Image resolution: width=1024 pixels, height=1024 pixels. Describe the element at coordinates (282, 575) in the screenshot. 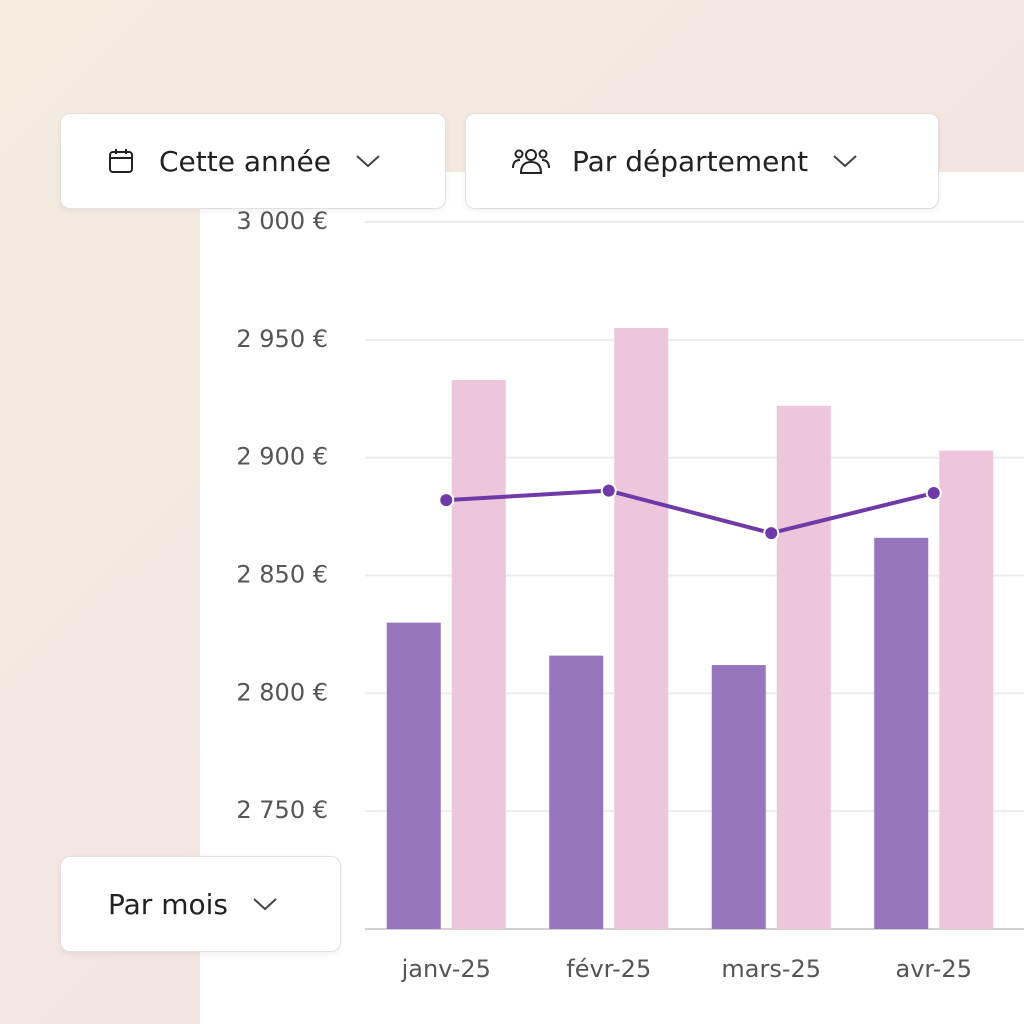

I see `y-tick-label: 2 850 €` at that location.